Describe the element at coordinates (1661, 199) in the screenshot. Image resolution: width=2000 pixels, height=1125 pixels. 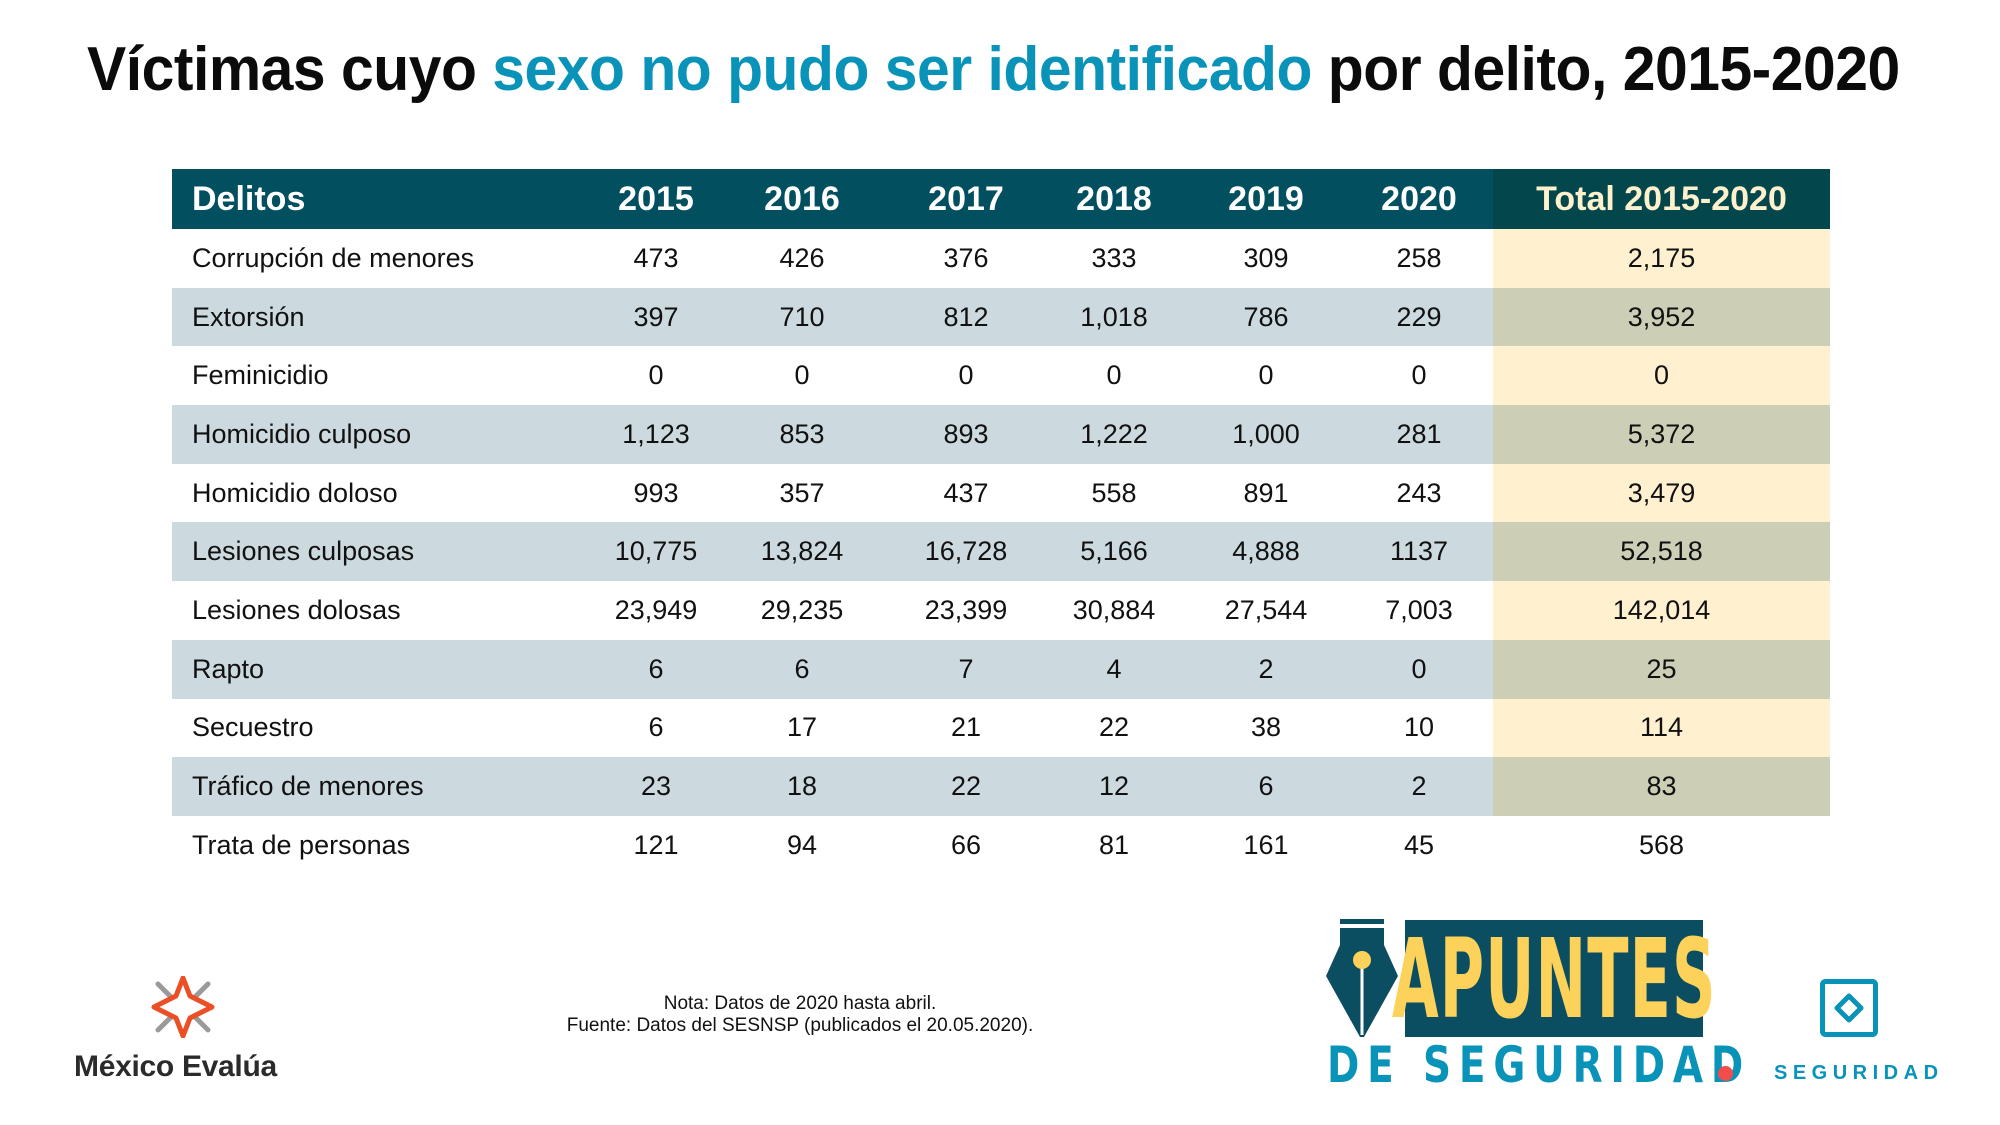
I see `header-total: Total 2015-2020` at that location.